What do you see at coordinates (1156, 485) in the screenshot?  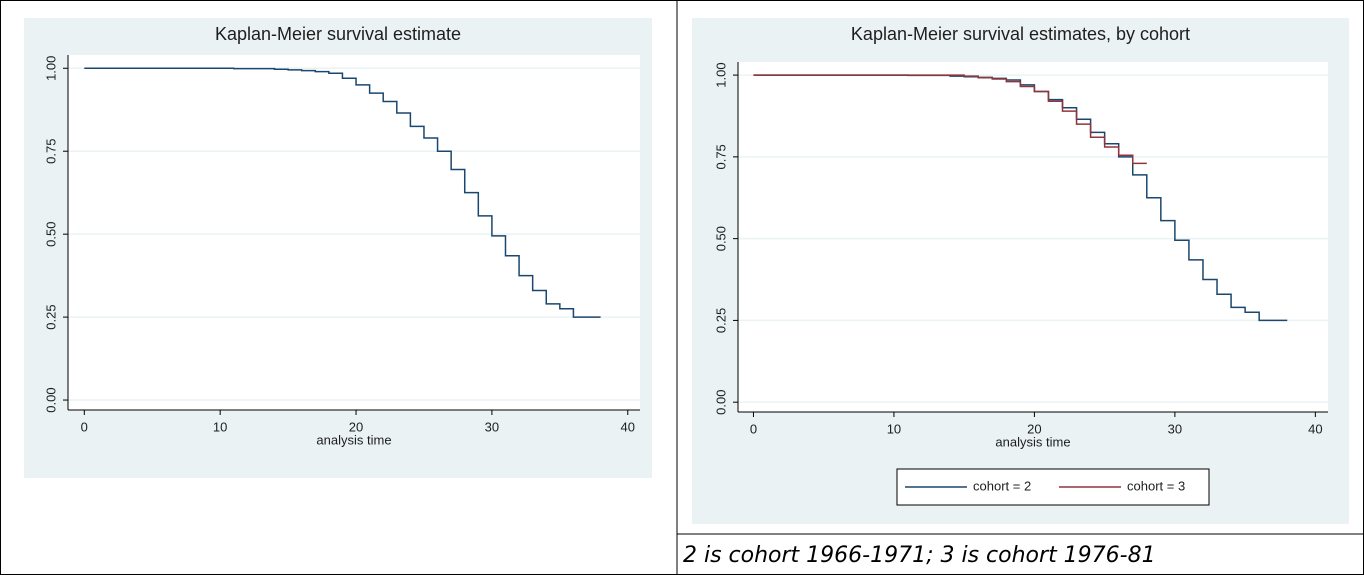 I see `legend-label: cohort = 3` at bounding box center [1156, 485].